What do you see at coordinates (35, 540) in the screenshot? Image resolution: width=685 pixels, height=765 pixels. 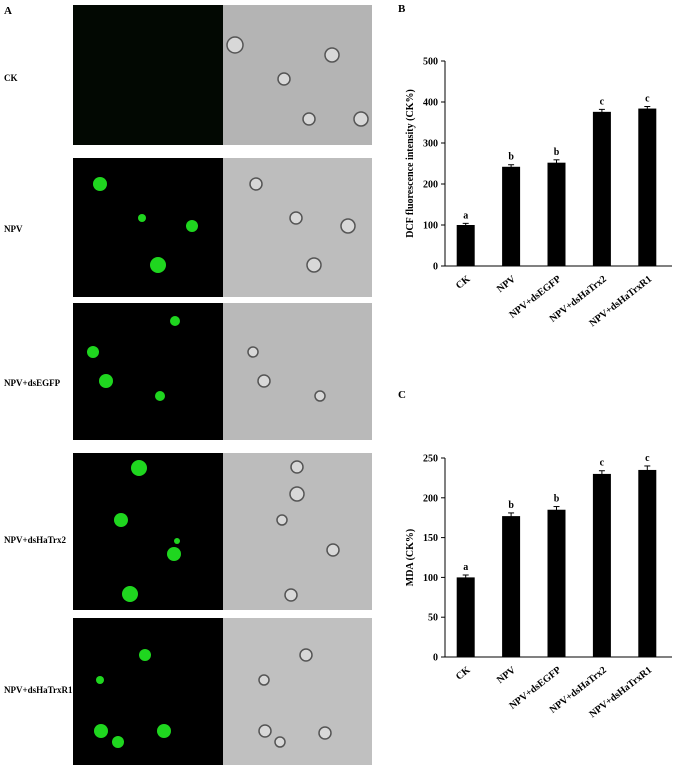 I see `row-label: NPV+dsHaTrx2` at bounding box center [35, 540].